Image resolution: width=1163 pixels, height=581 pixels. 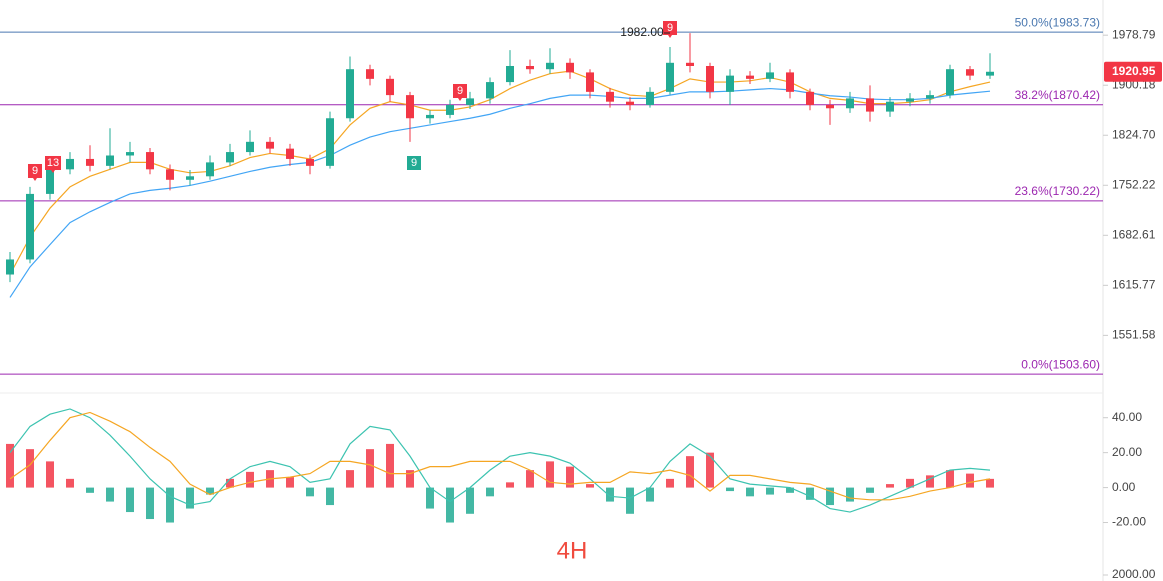 What do you see at coordinates (1127, 417) in the screenshot?
I see `y-tick-label: 40.00` at bounding box center [1127, 417].